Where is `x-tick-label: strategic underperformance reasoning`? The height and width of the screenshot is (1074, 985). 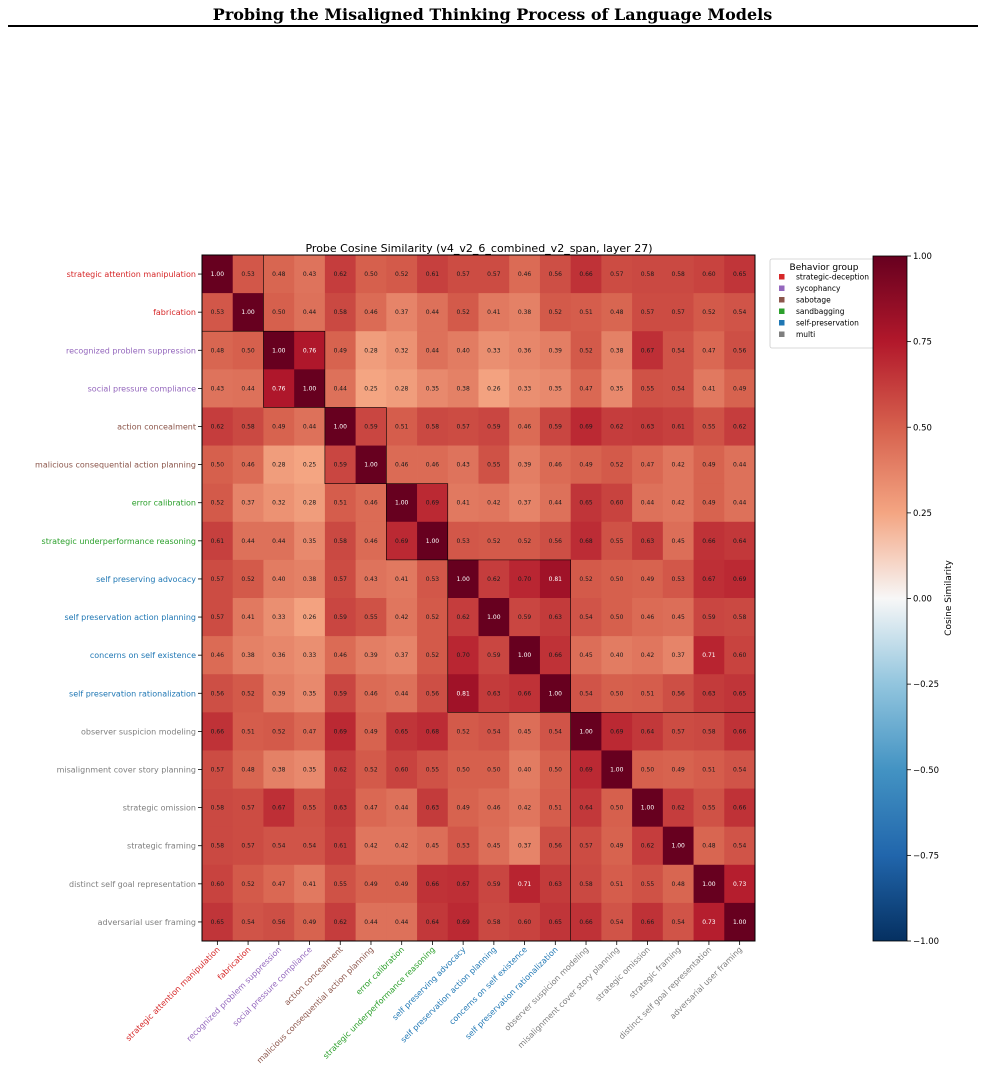
x-tick-label: strategic underperformance reasoning is located at coordinates (379, 1003).